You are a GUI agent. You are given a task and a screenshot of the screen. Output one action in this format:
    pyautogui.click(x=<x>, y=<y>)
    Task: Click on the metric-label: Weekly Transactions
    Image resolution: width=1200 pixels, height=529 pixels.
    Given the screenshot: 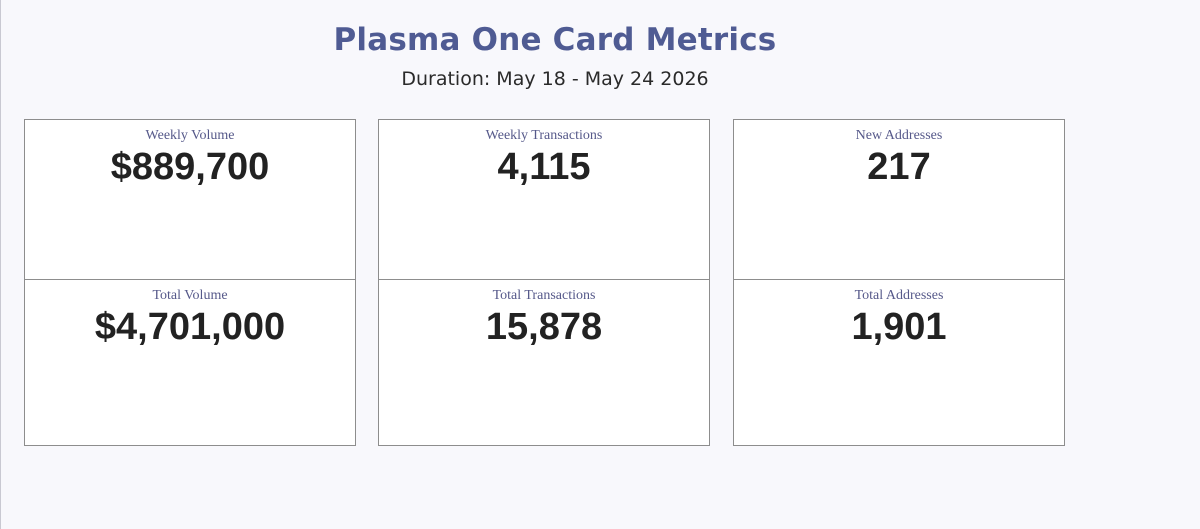 What is the action you would take?
    pyautogui.click(x=544, y=135)
    